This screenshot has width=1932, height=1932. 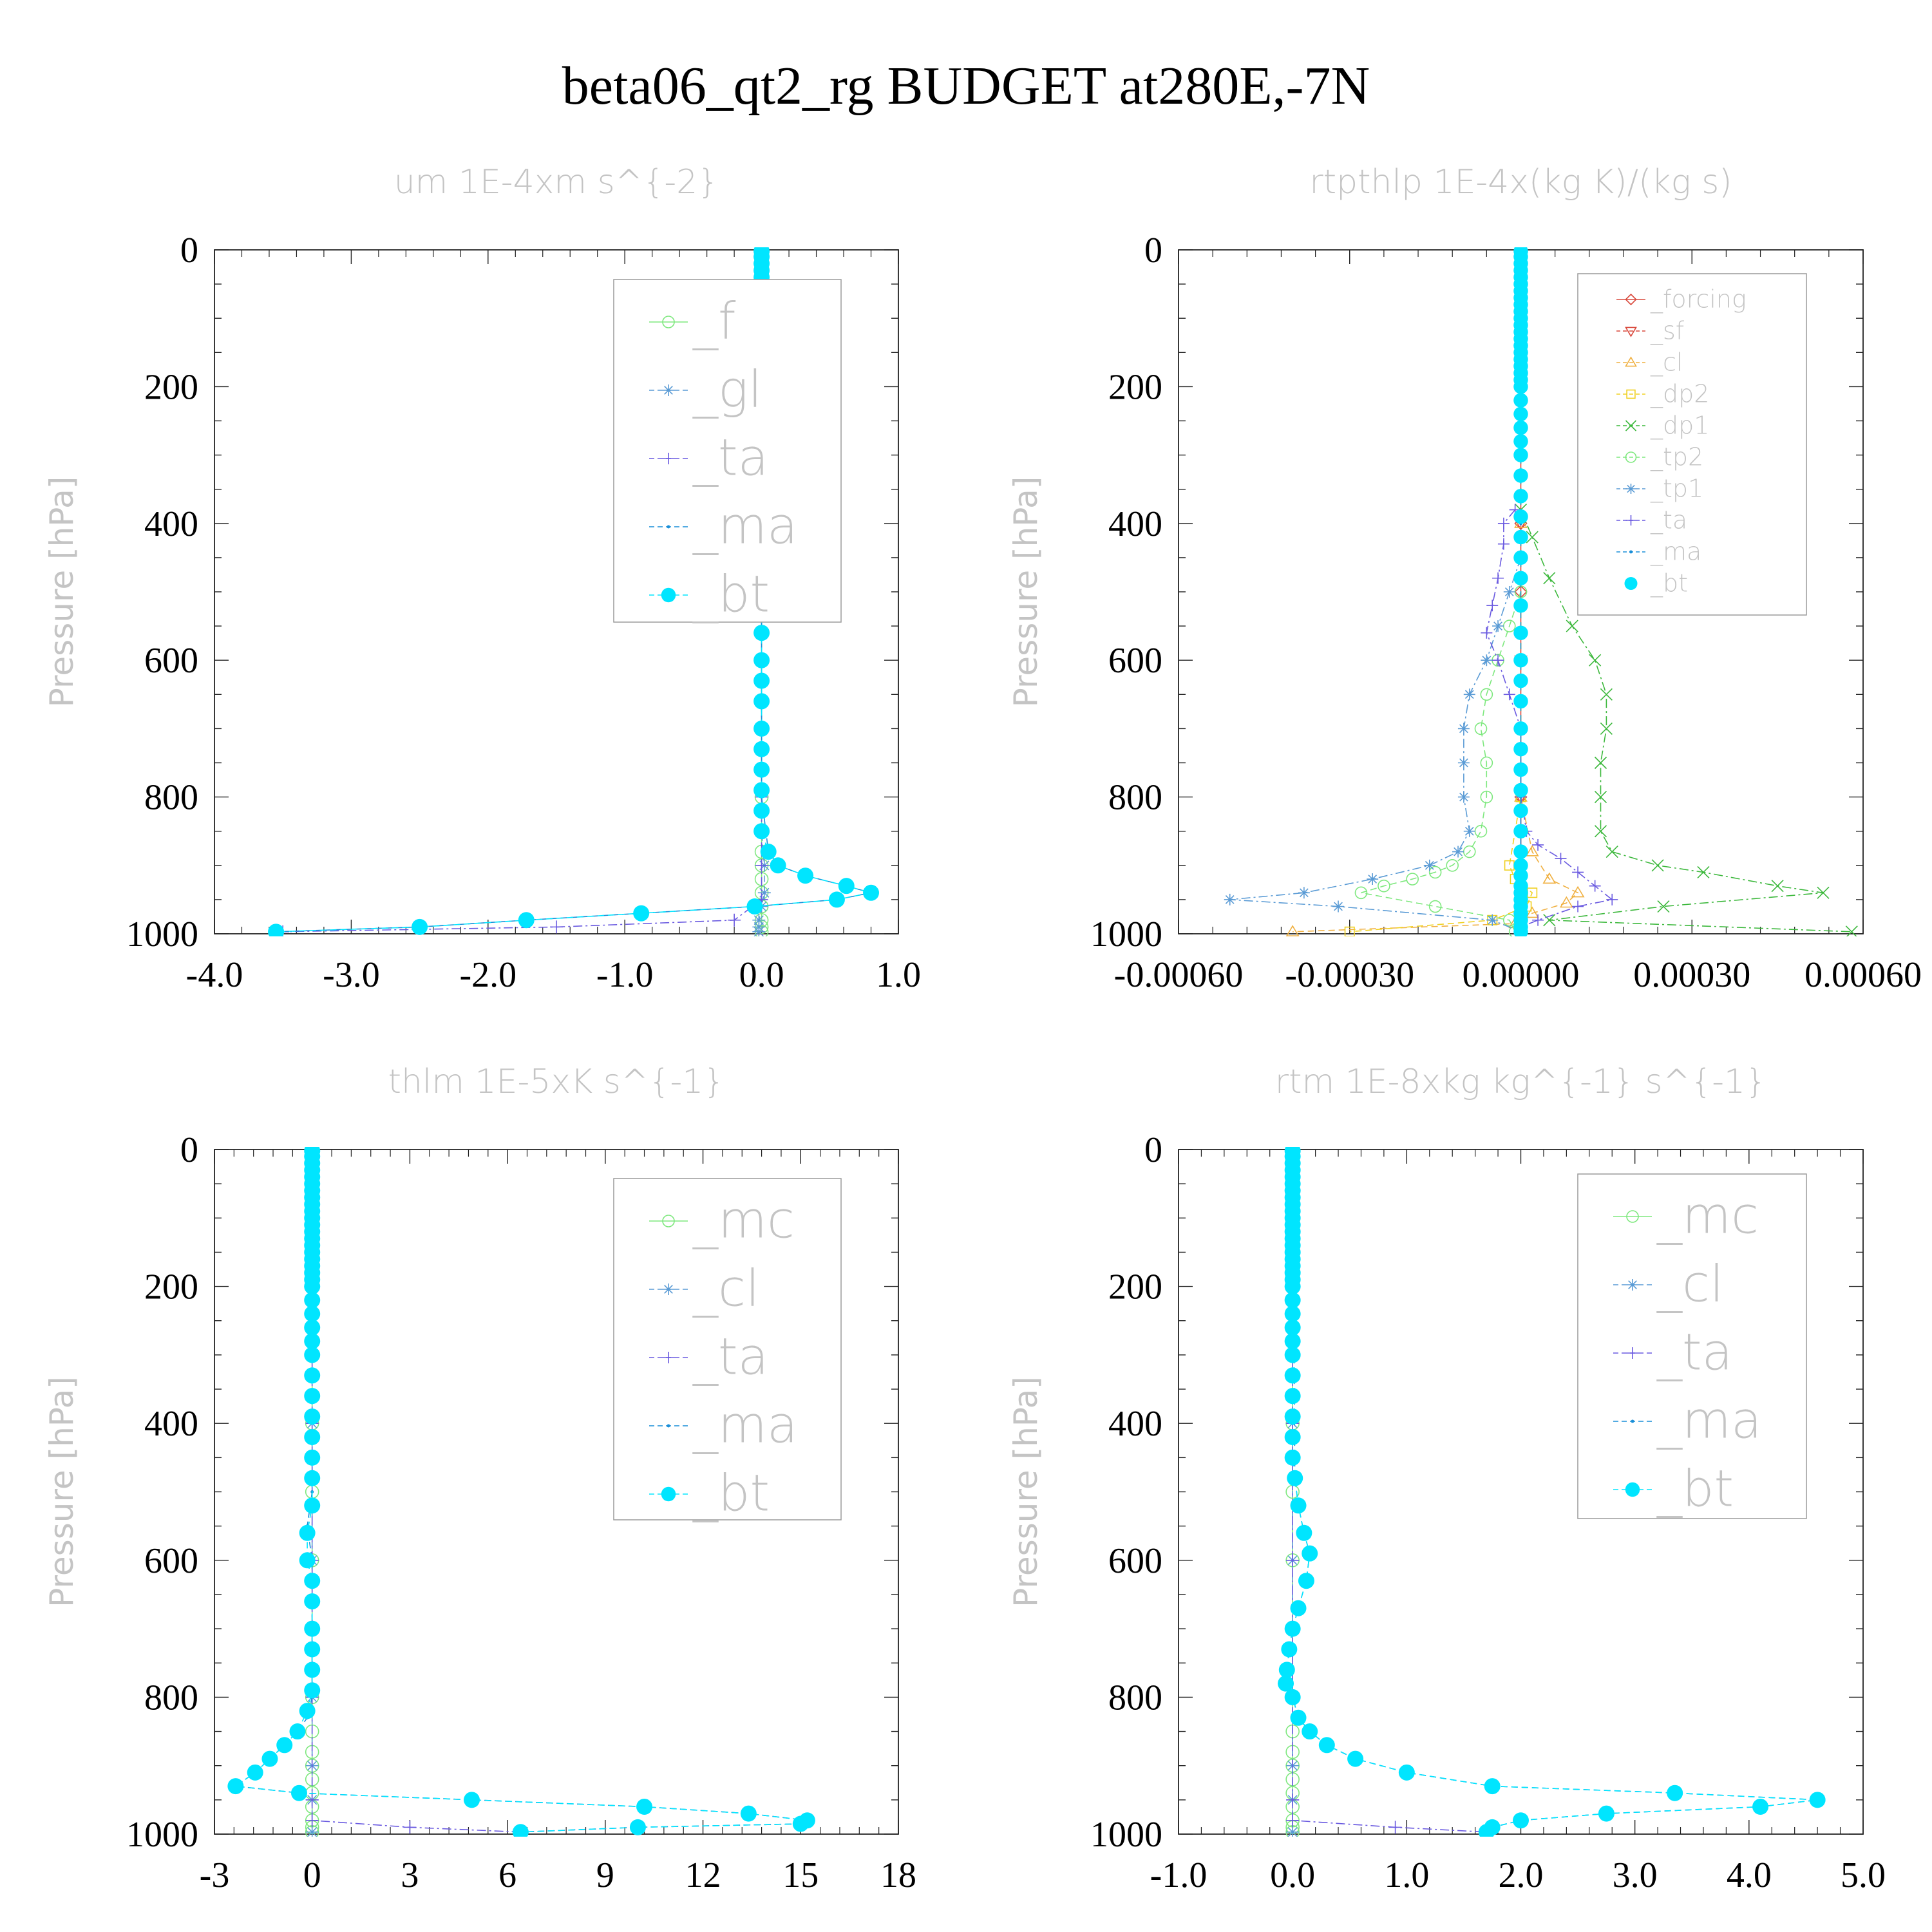 What do you see at coordinates (703, 1875) in the screenshot?
I see `x-tick-label: 12` at bounding box center [703, 1875].